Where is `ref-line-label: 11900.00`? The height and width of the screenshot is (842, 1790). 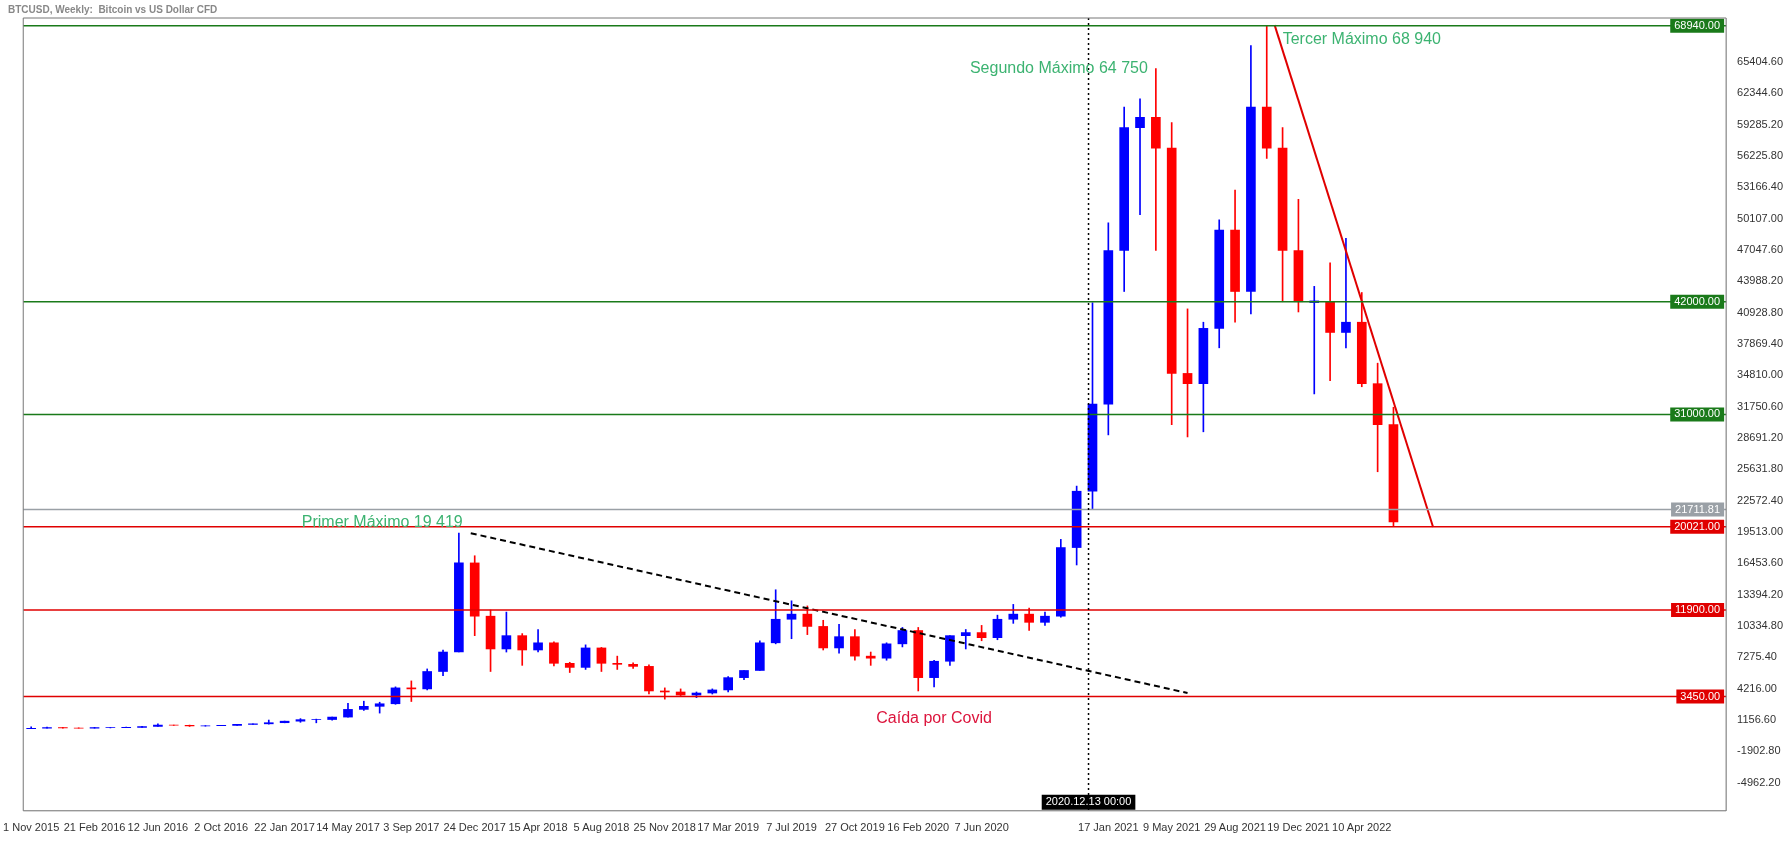 ref-line-label: 11900.00 is located at coordinates (1698, 609).